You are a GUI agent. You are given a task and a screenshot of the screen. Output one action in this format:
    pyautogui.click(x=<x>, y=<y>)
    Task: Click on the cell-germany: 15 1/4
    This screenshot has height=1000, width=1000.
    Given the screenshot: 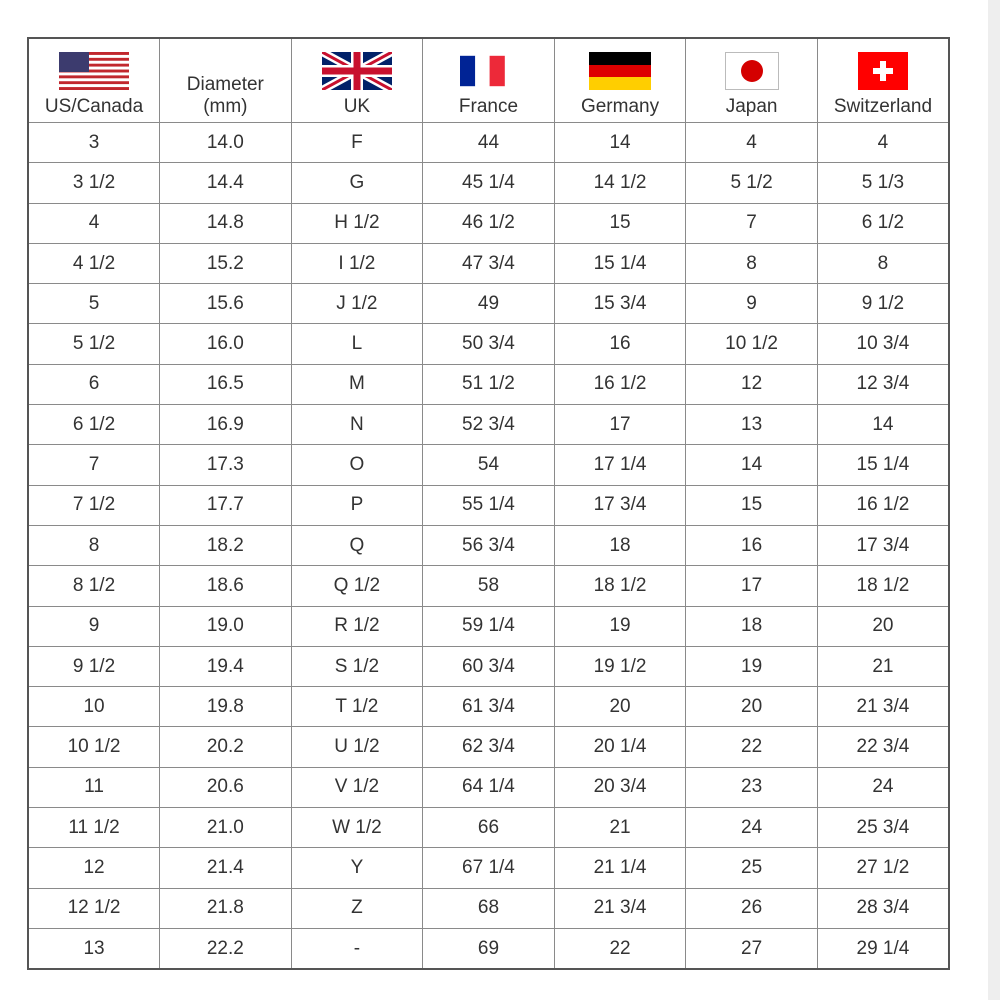 What is the action you would take?
    pyautogui.click(x=620, y=263)
    